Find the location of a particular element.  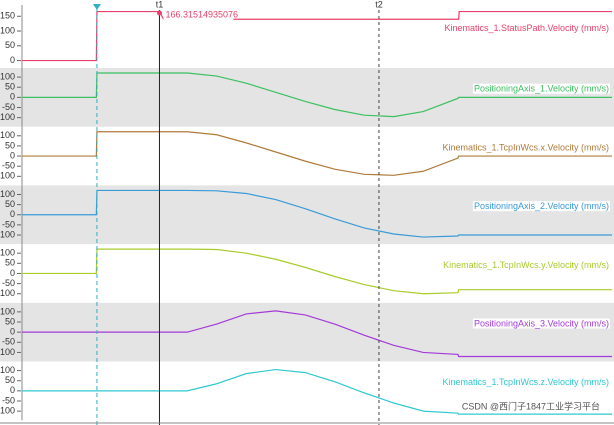

y-tick-label: 150 is located at coordinates (7, 16).